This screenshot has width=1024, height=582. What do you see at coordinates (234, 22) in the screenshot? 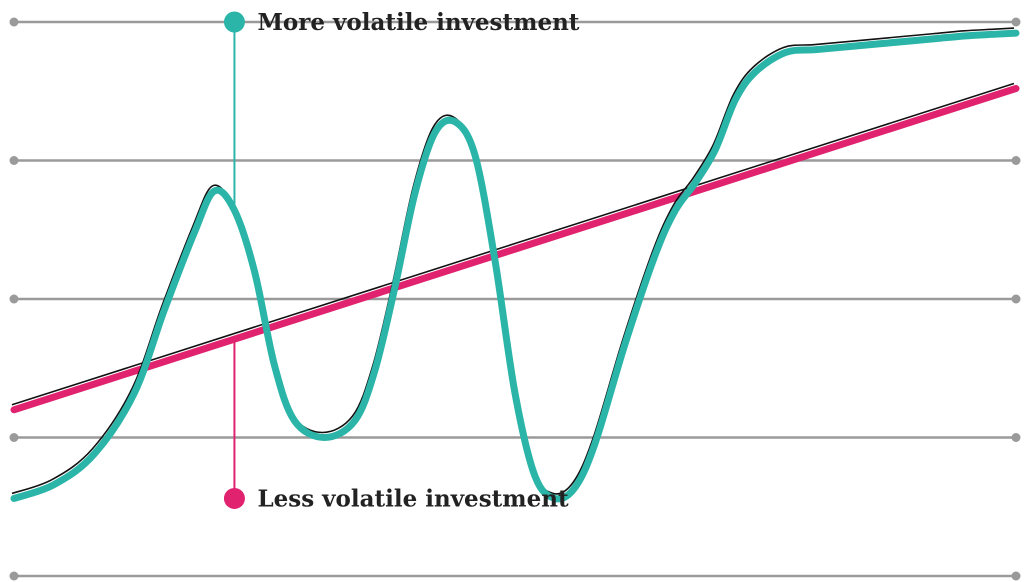
I see `more-volatile-marker` at bounding box center [234, 22].